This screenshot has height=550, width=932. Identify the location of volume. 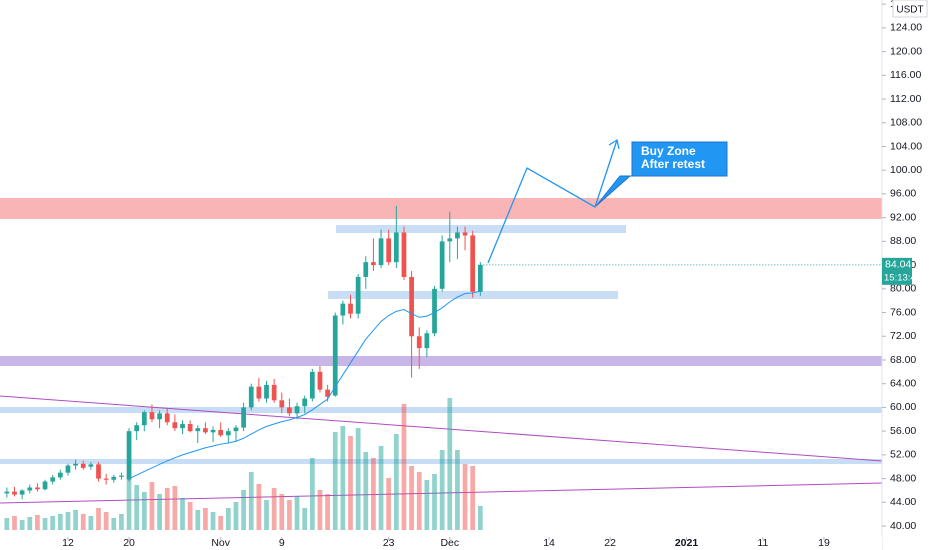
(243, 464).